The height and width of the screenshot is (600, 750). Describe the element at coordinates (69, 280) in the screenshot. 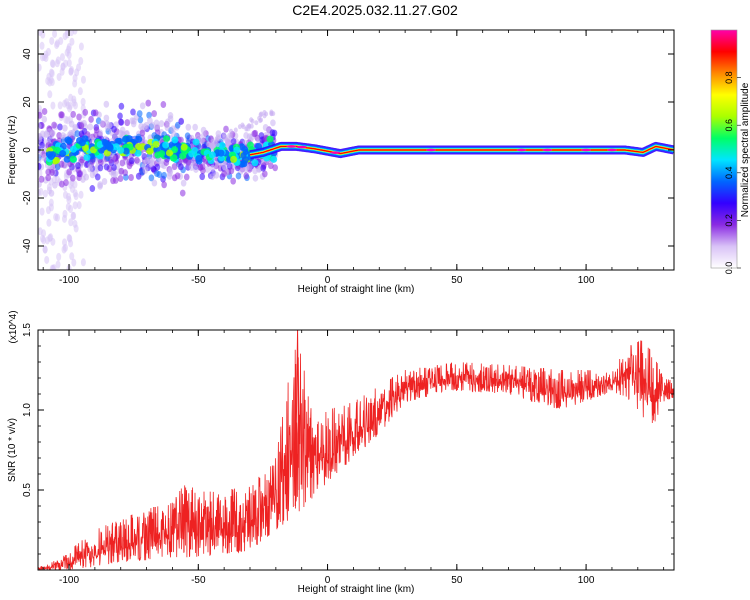

I see `spectrogram-x-tick-label: -100` at that location.